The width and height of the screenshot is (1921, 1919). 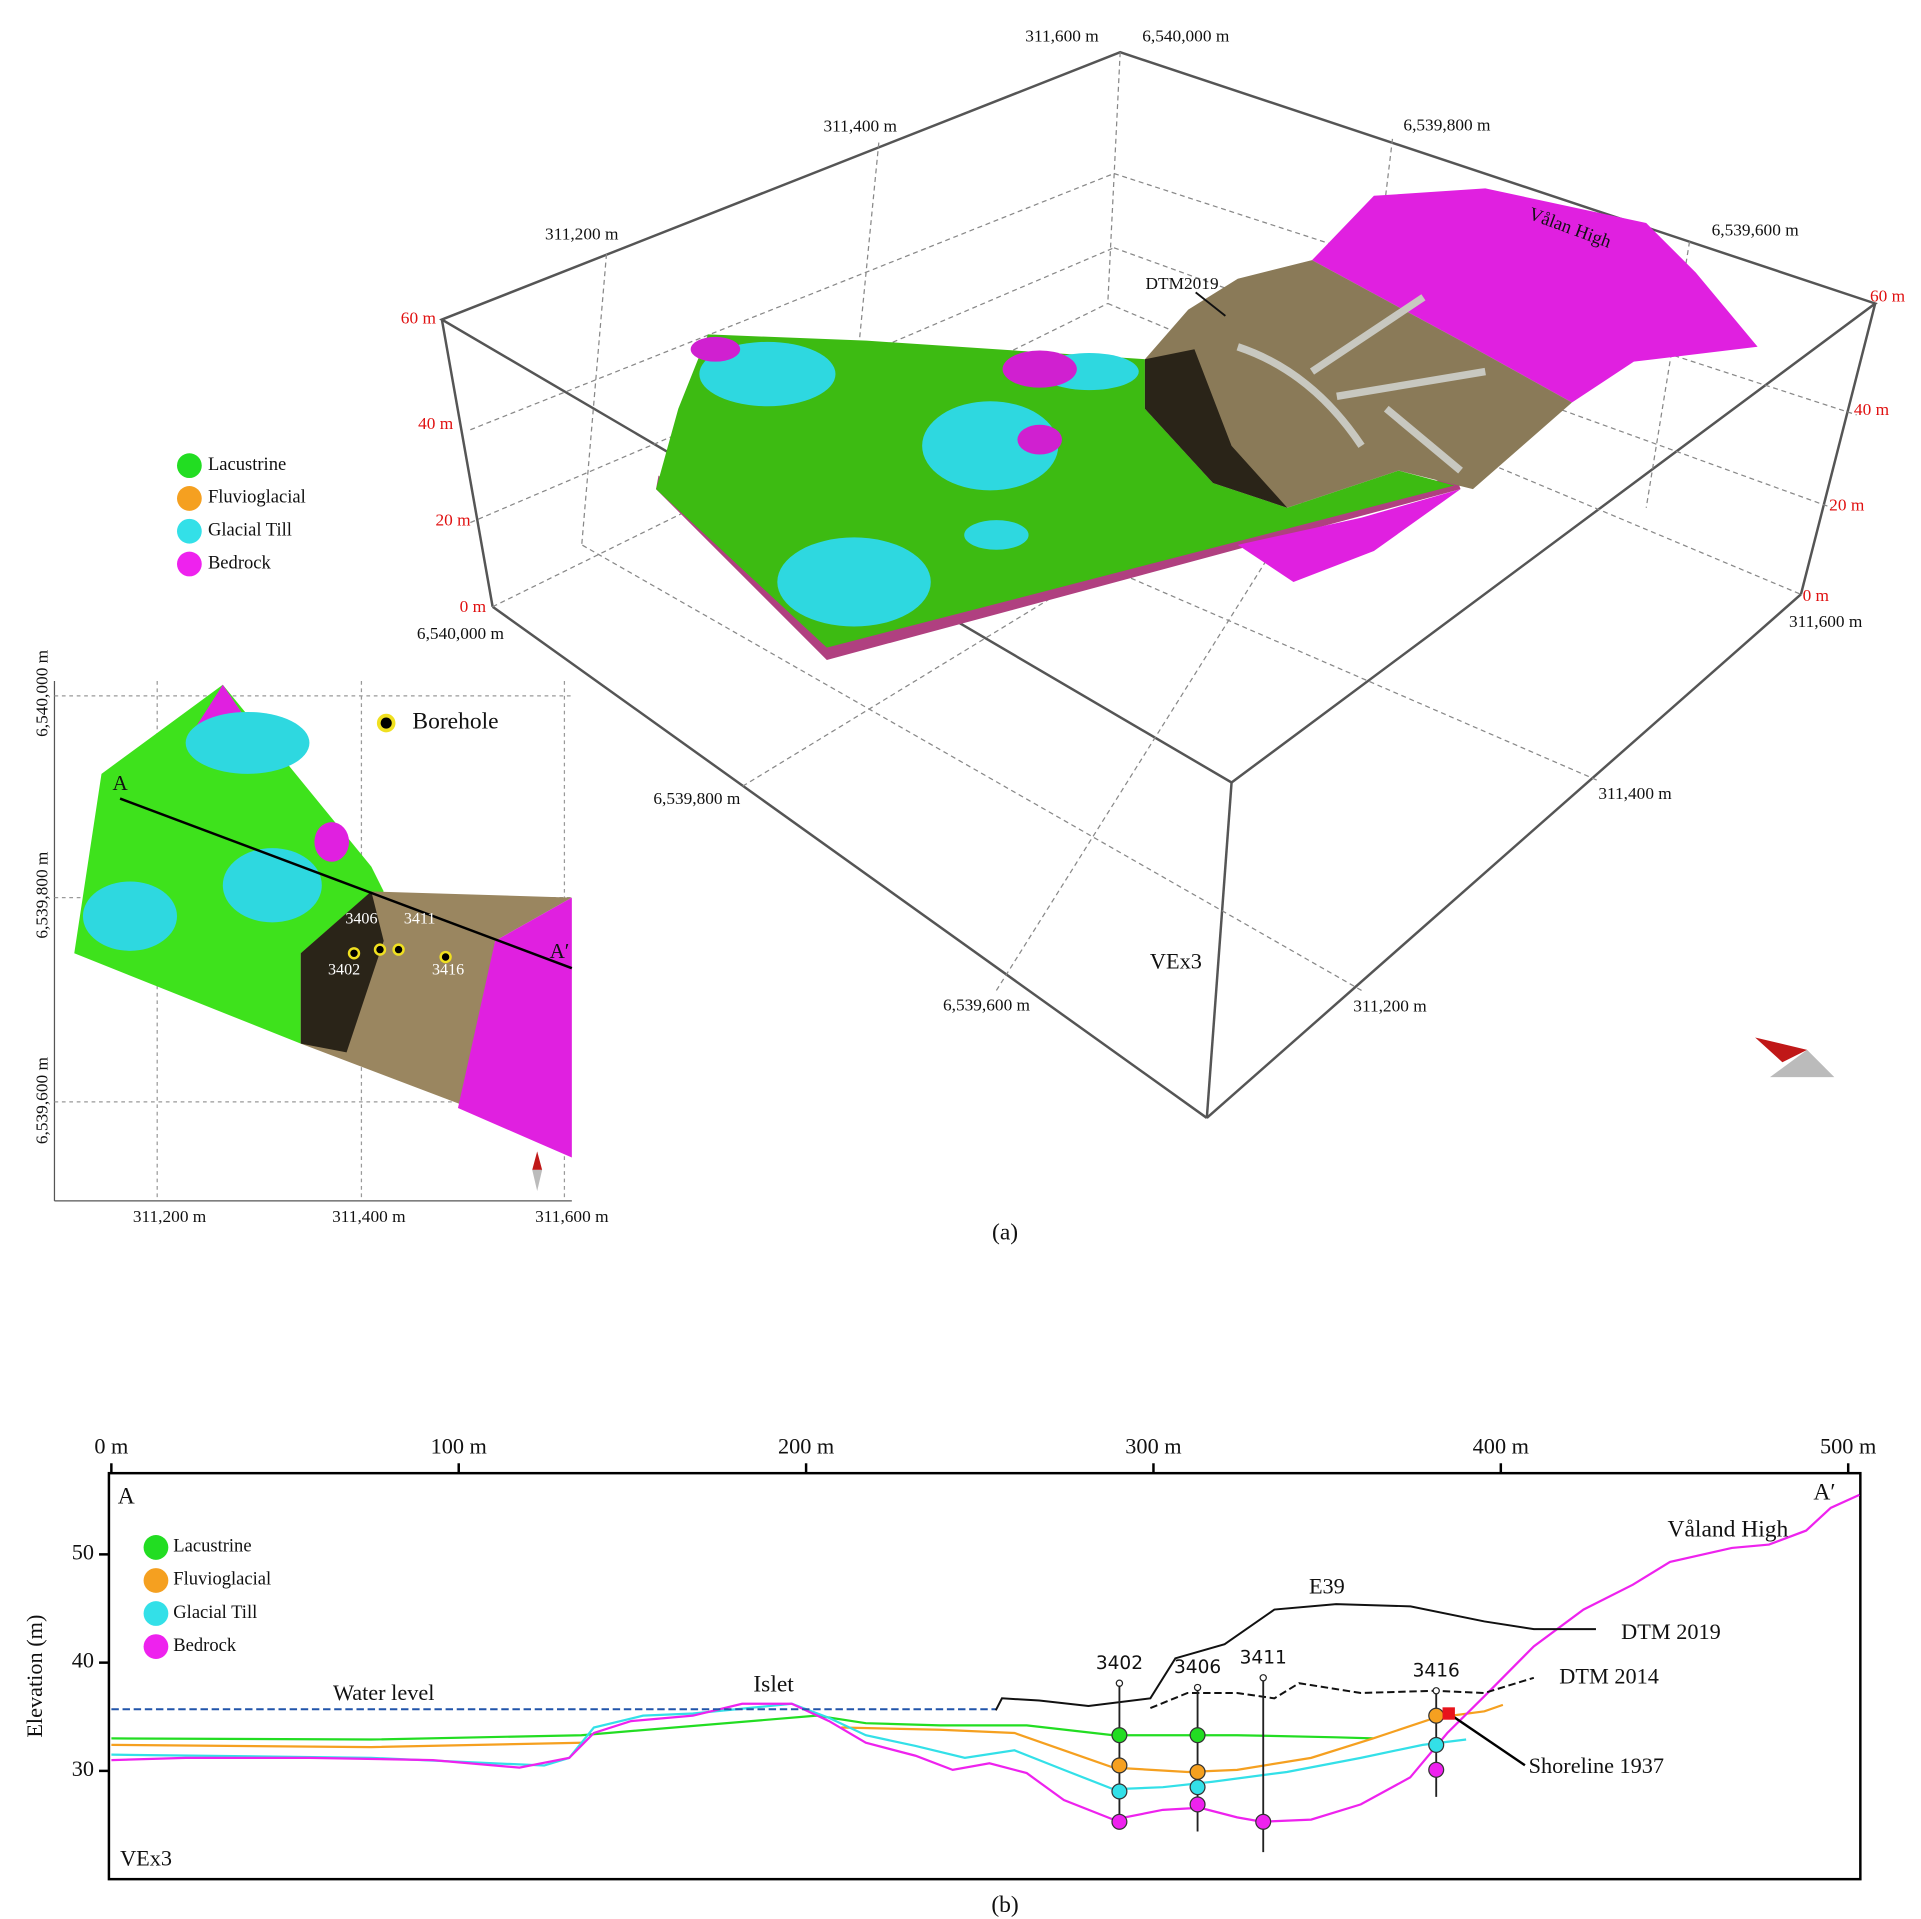 I want to click on y-tick-label: 40, so click(x=83, y=1660).